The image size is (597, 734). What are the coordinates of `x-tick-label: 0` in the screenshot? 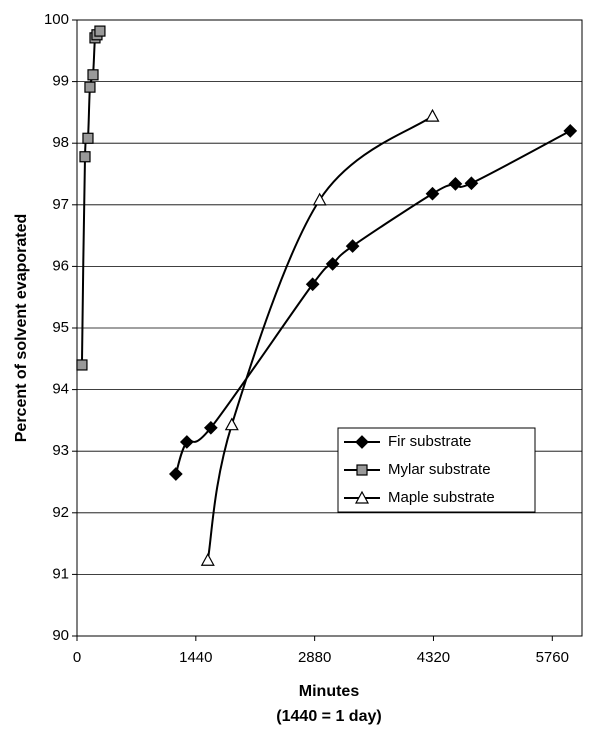 It's located at (77, 657).